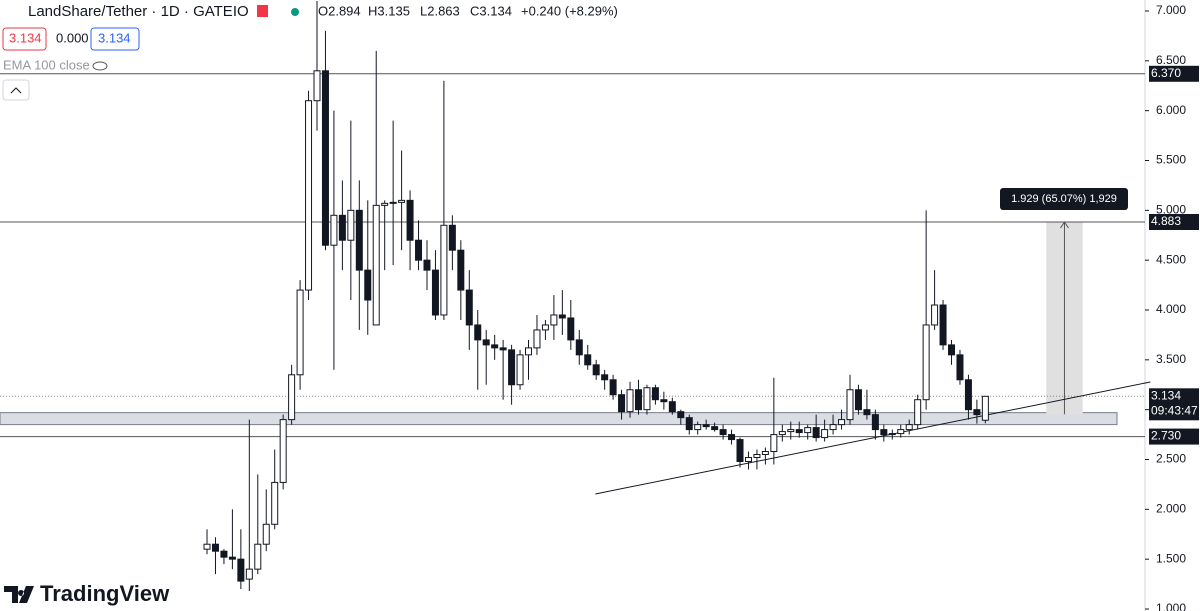 This screenshot has width=1200, height=611. What do you see at coordinates (1171, 110) in the screenshot?
I see `y-tick-label: 6.000` at bounding box center [1171, 110].